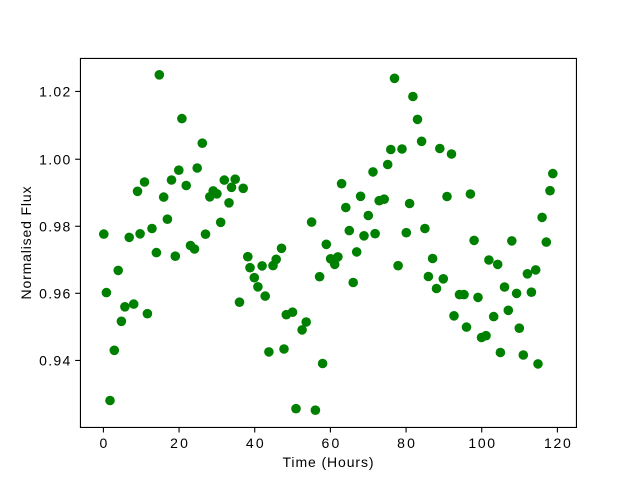 The width and height of the screenshot is (640, 480). Describe the element at coordinates (54, 92) in the screenshot. I see `svg-text: 1.02` at that location.